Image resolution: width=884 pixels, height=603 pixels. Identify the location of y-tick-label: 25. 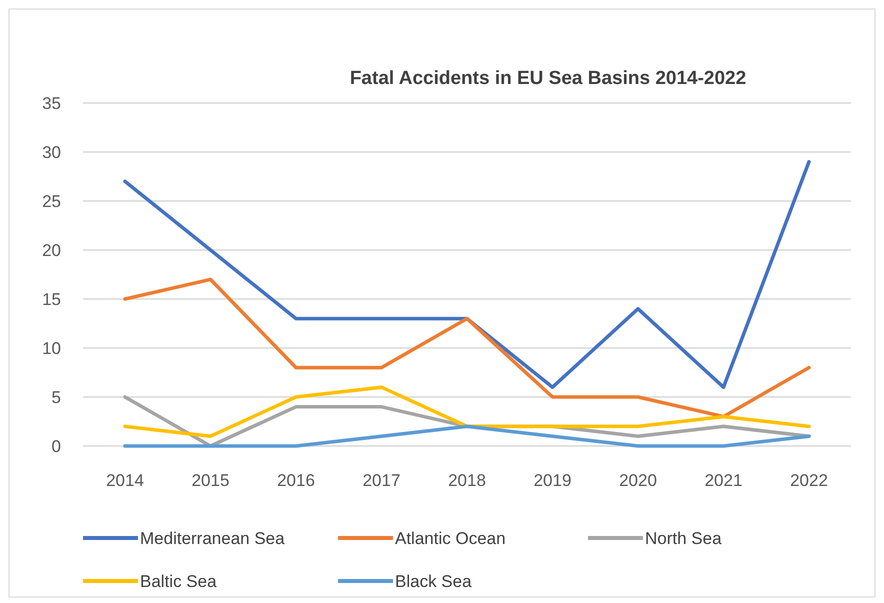
(51, 201).